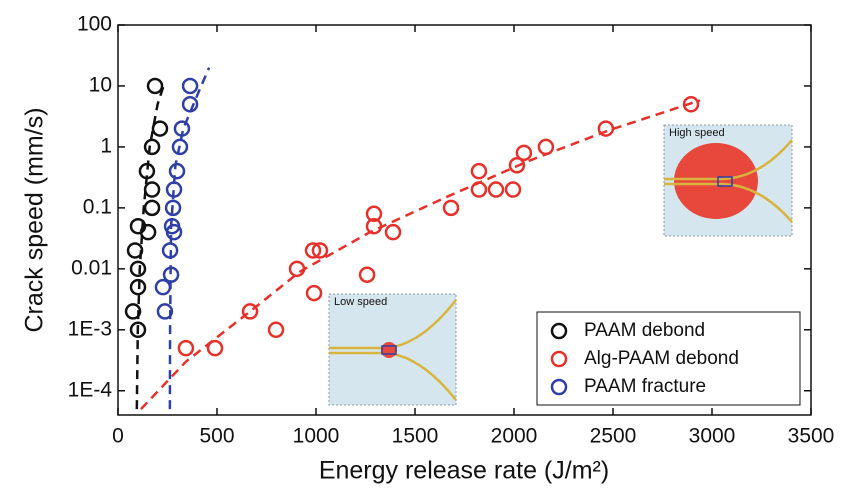  Describe the element at coordinates (91, 267) in the screenshot. I see `y-tick-label: 0.01` at that location.